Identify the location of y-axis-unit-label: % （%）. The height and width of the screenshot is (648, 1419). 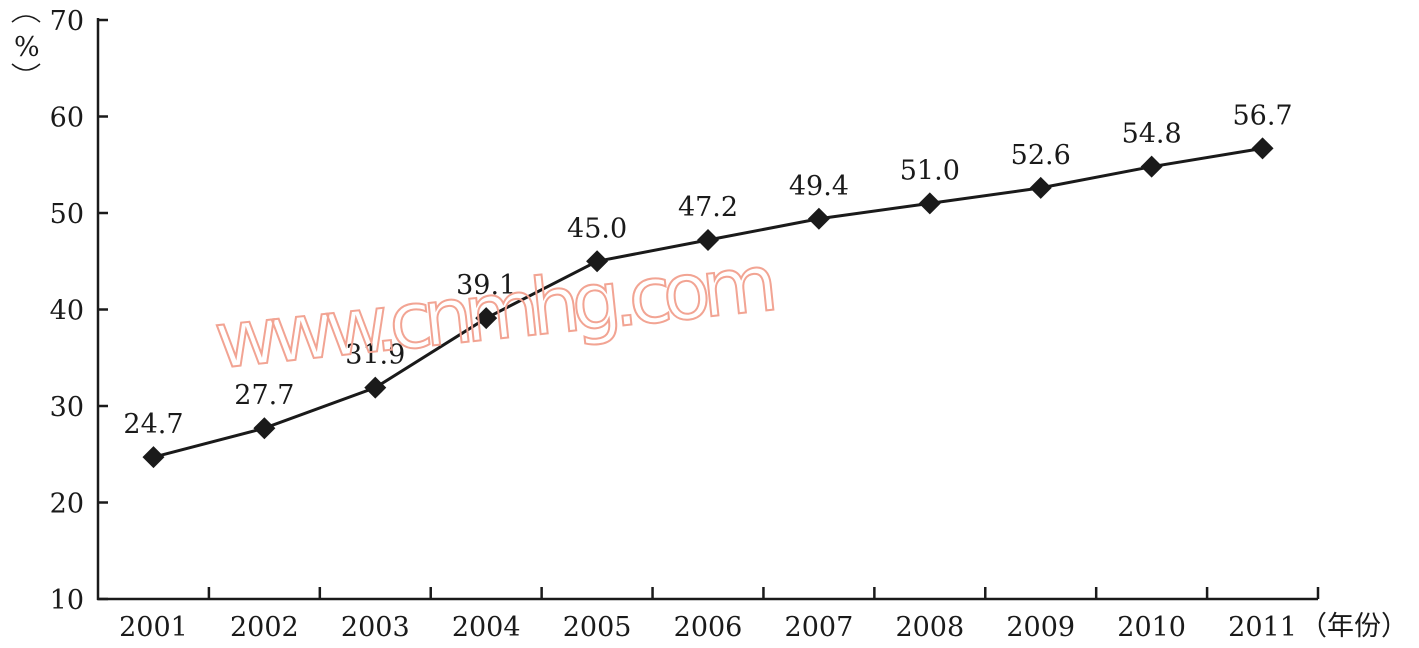
(26, 43).